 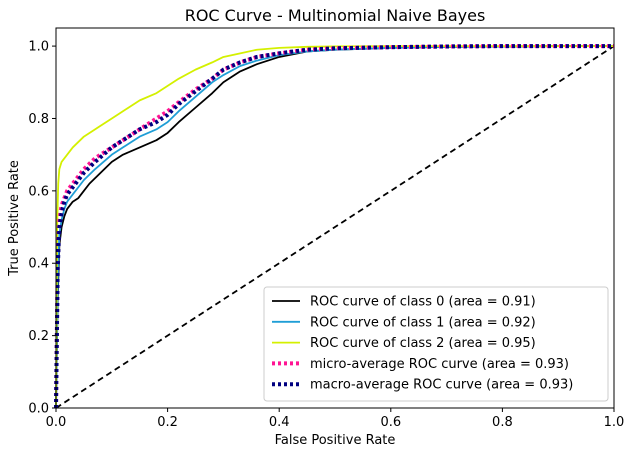 I want to click on legend-label-2: ROC curve of class 2 (area = 0.95), so click(x=423, y=343).